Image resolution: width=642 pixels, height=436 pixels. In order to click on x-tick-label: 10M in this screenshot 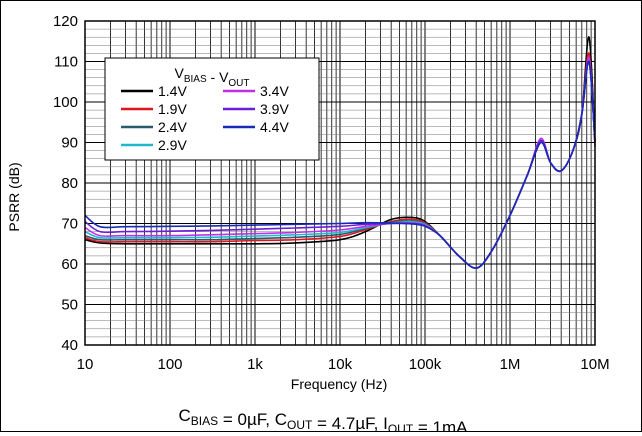, I will do `click(594, 364)`.